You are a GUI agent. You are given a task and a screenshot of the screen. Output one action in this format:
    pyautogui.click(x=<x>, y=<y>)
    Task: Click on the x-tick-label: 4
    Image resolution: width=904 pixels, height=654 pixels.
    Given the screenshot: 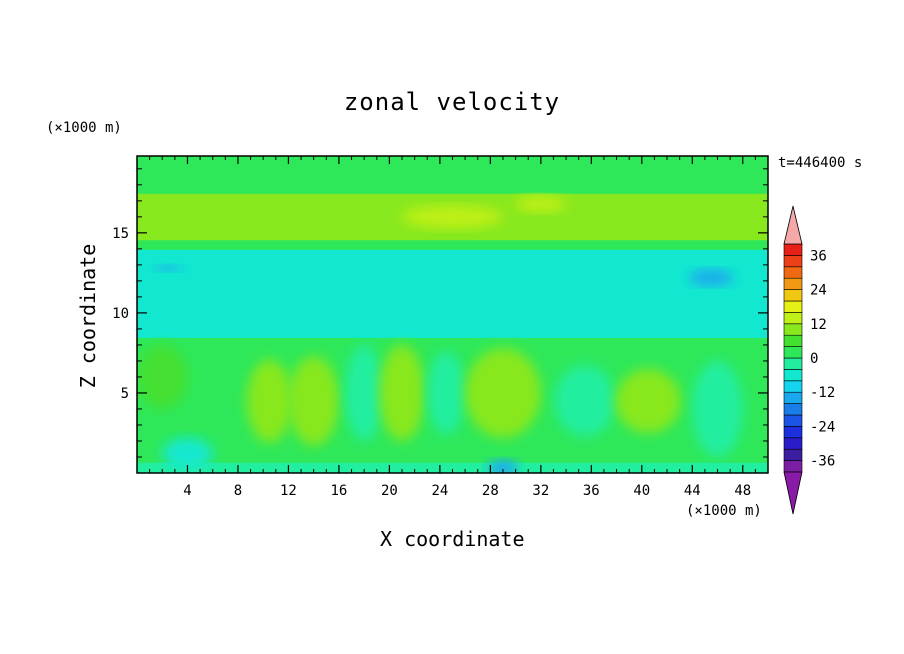 What is the action you would take?
    pyautogui.click(x=187, y=491)
    